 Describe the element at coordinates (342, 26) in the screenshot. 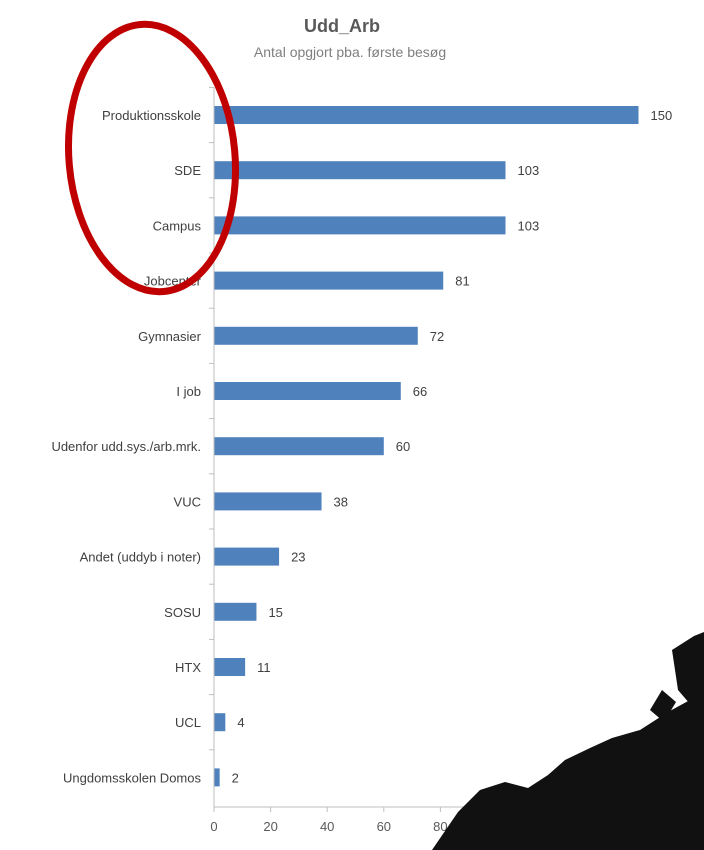

I see `chart-title: Udd_Arb` at that location.